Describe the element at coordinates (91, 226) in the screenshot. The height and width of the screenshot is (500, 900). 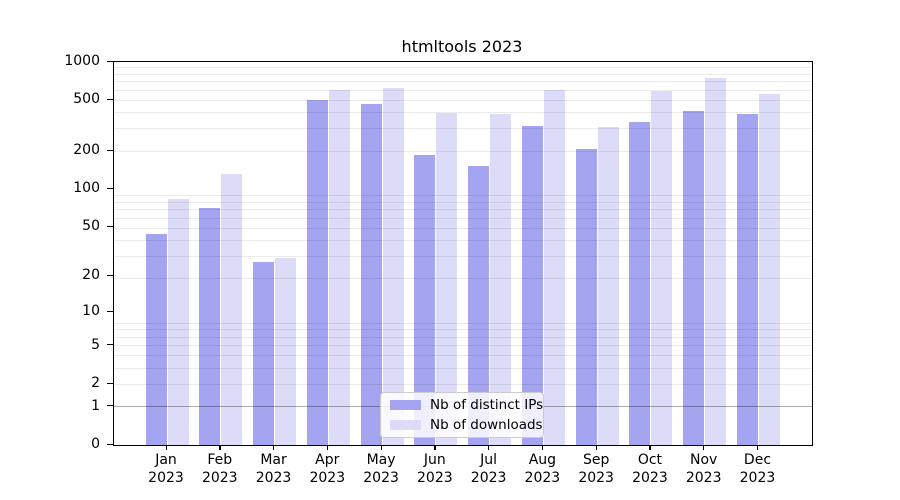
I see `y-tick-label-50: 50` at that location.